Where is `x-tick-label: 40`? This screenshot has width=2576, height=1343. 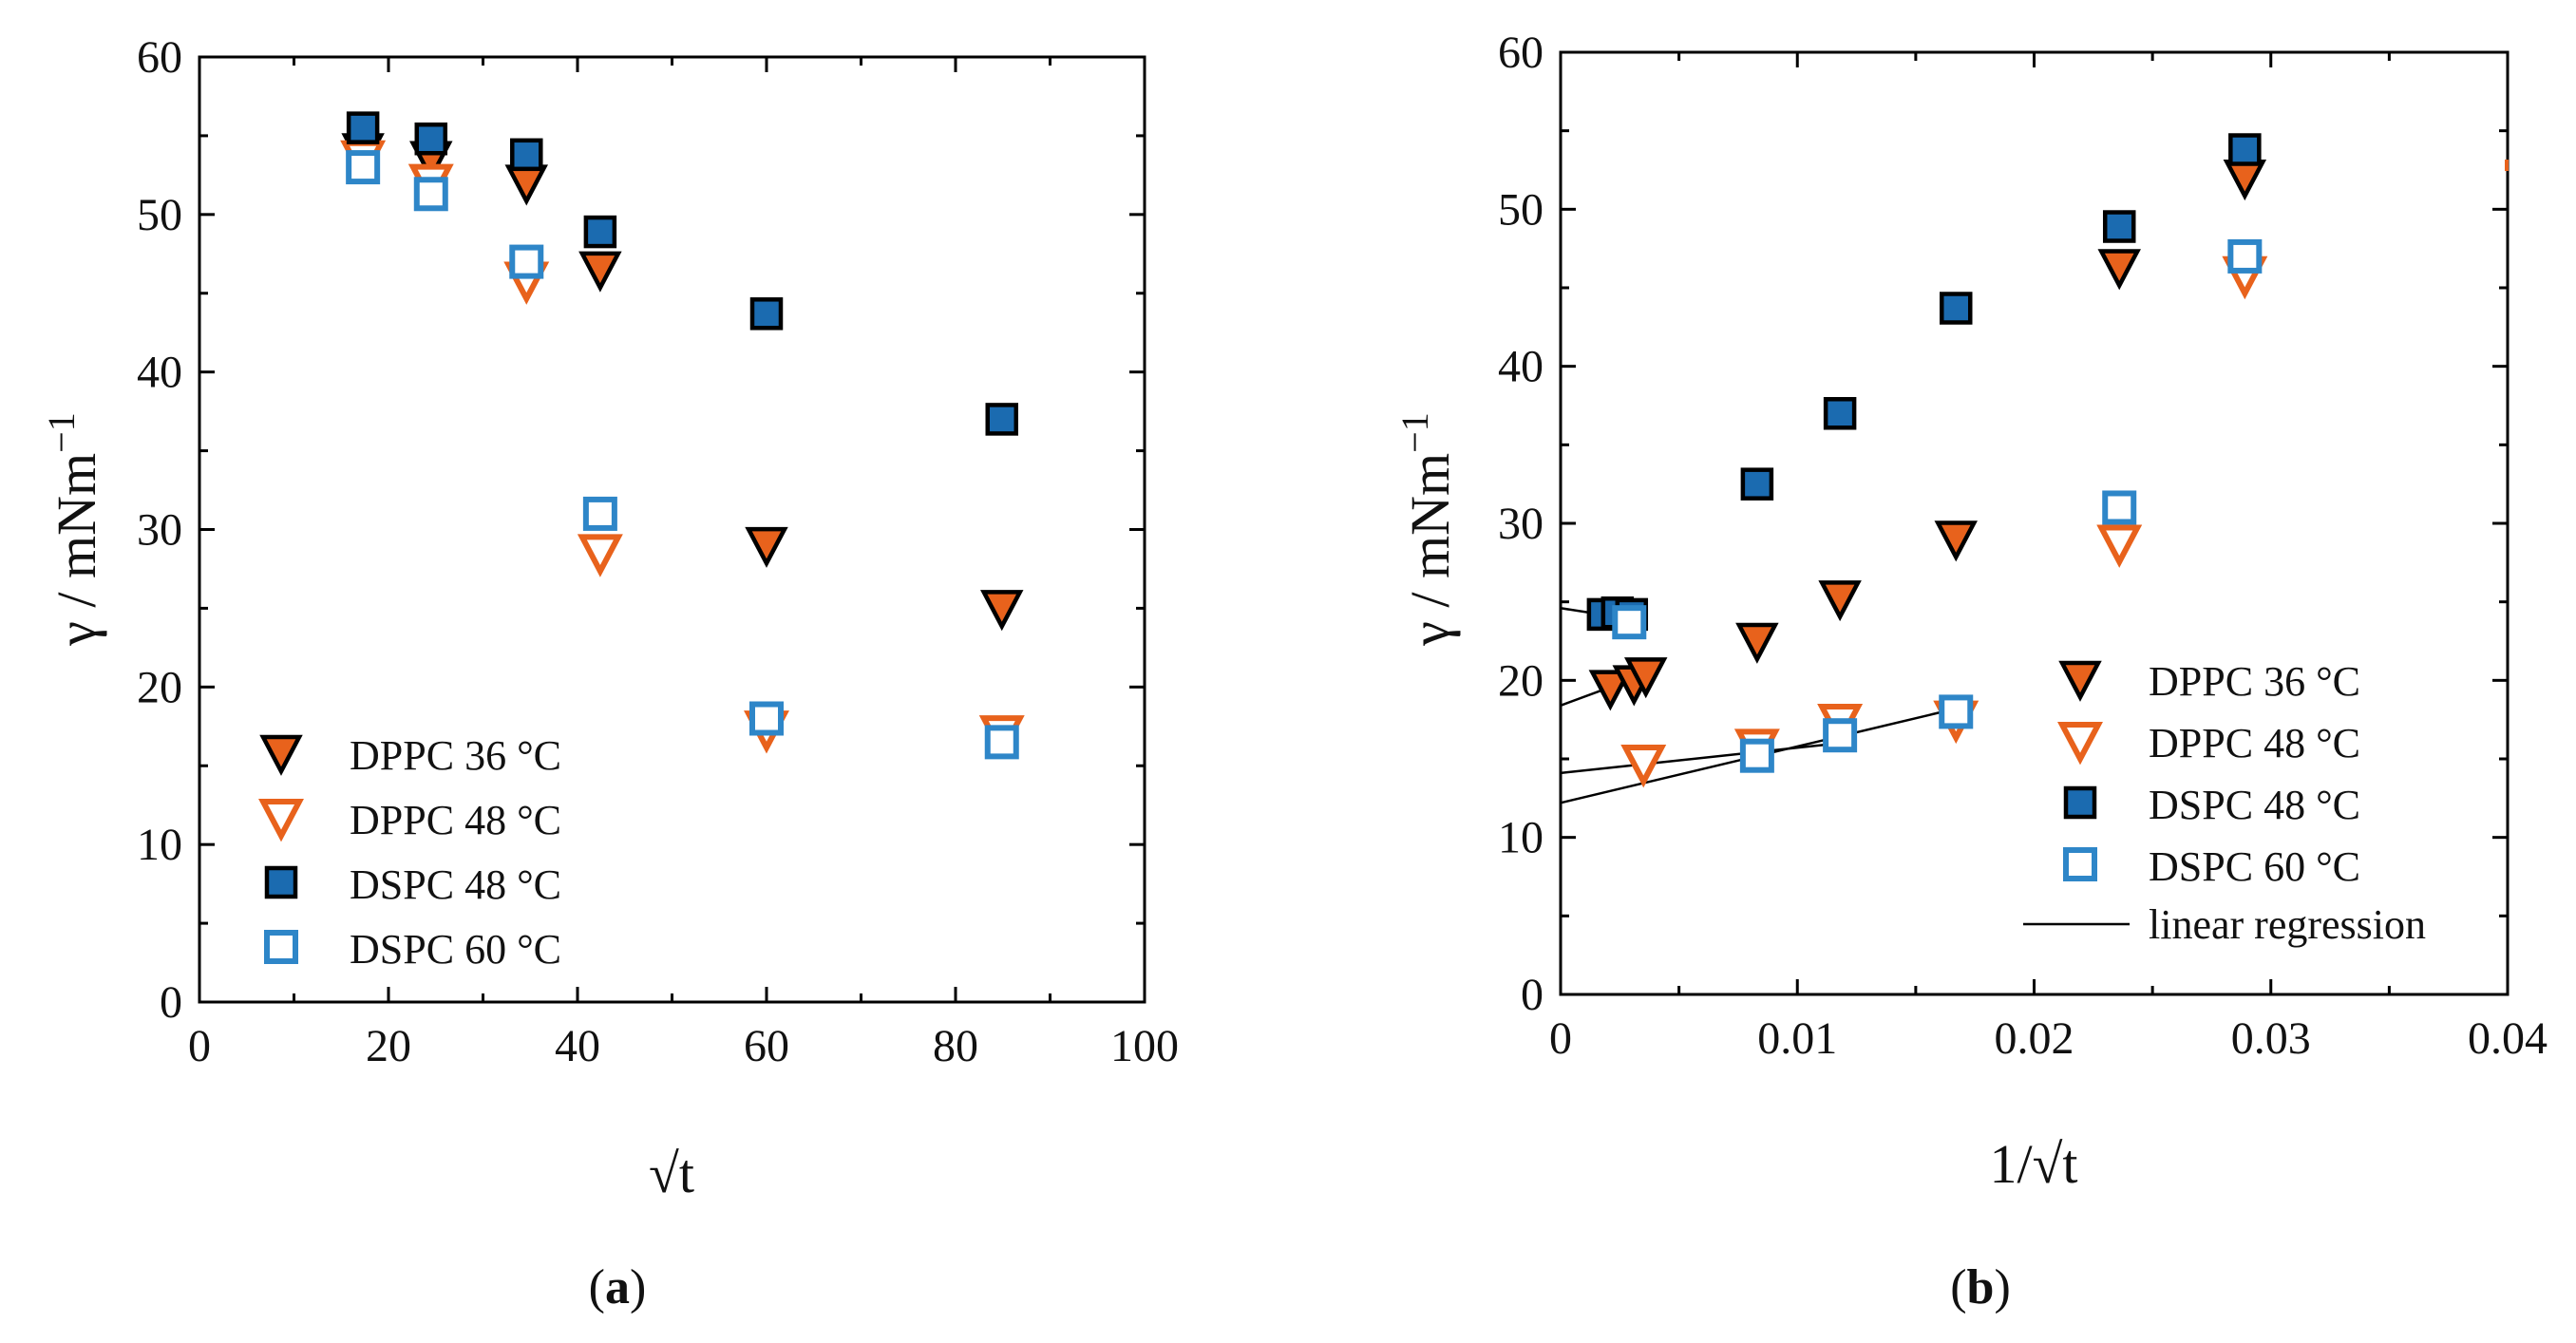
x-tick-label: 40 is located at coordinates (577, 1046).